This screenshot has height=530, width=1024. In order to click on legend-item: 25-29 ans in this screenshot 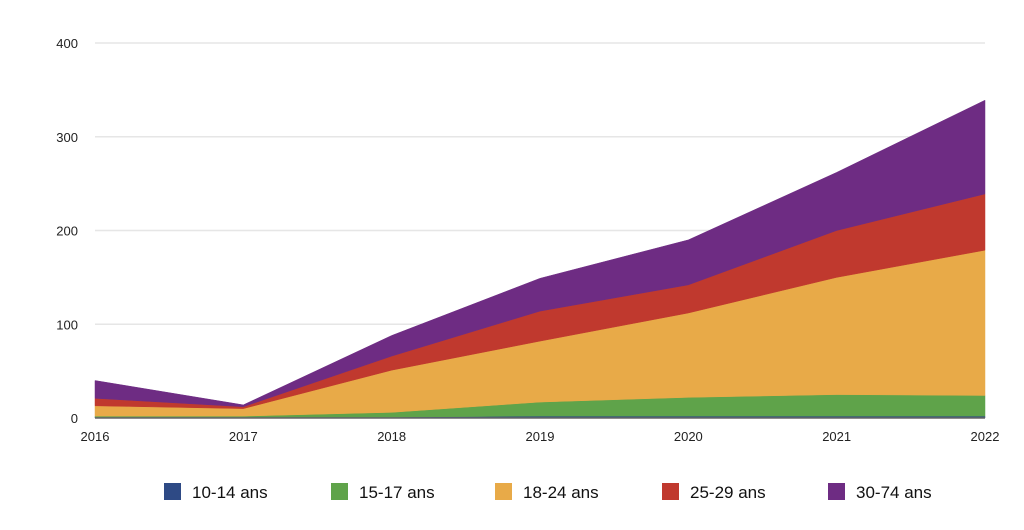, I will do `click(714, 492)`.